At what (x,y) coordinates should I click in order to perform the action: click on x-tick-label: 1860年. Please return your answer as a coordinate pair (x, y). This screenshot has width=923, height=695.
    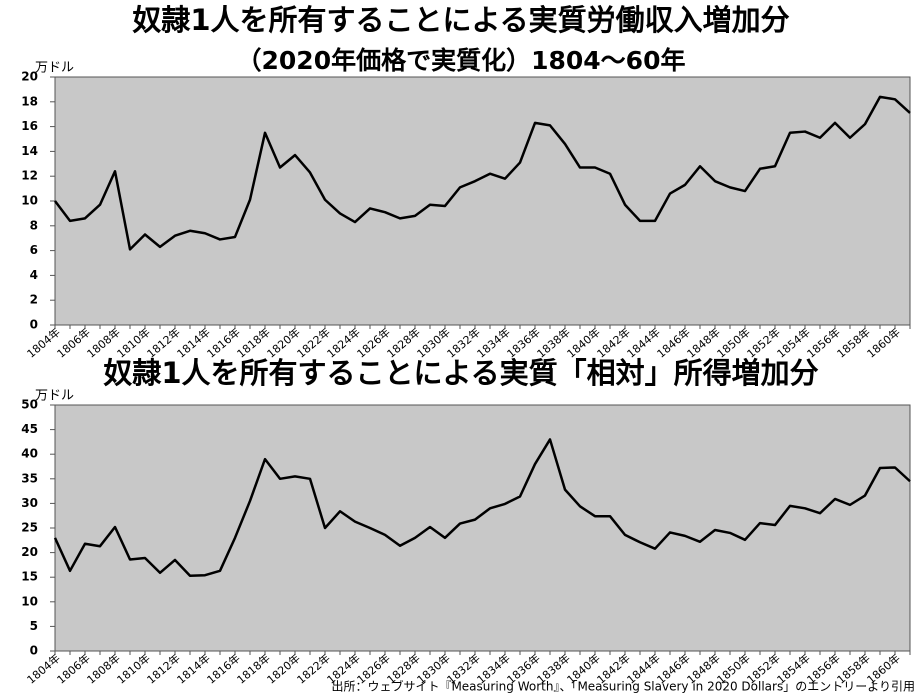
    Looking at the image, I should click on (883, 343).